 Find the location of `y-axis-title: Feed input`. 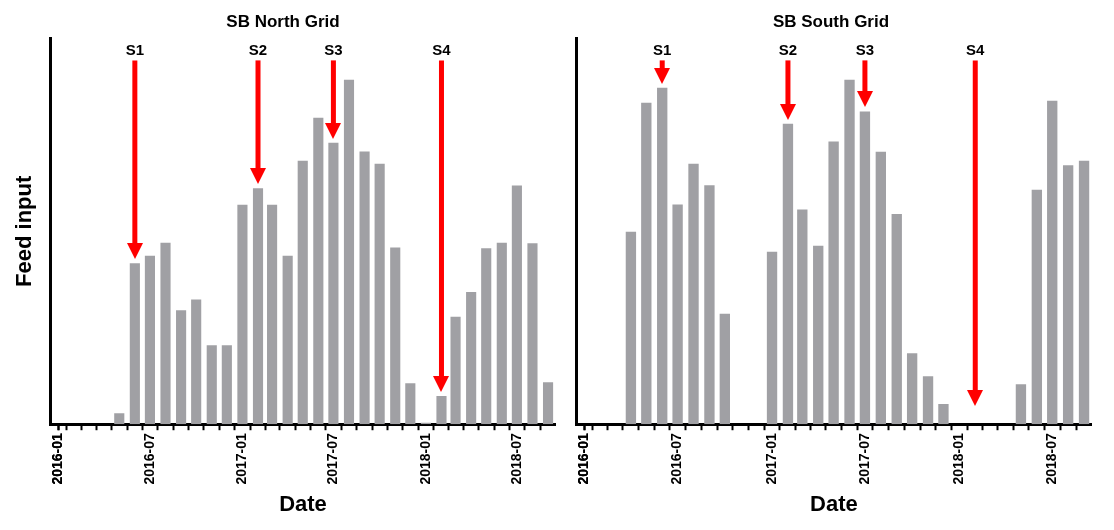

y-axis-title: Feed input is located at coordinates (24, 231).